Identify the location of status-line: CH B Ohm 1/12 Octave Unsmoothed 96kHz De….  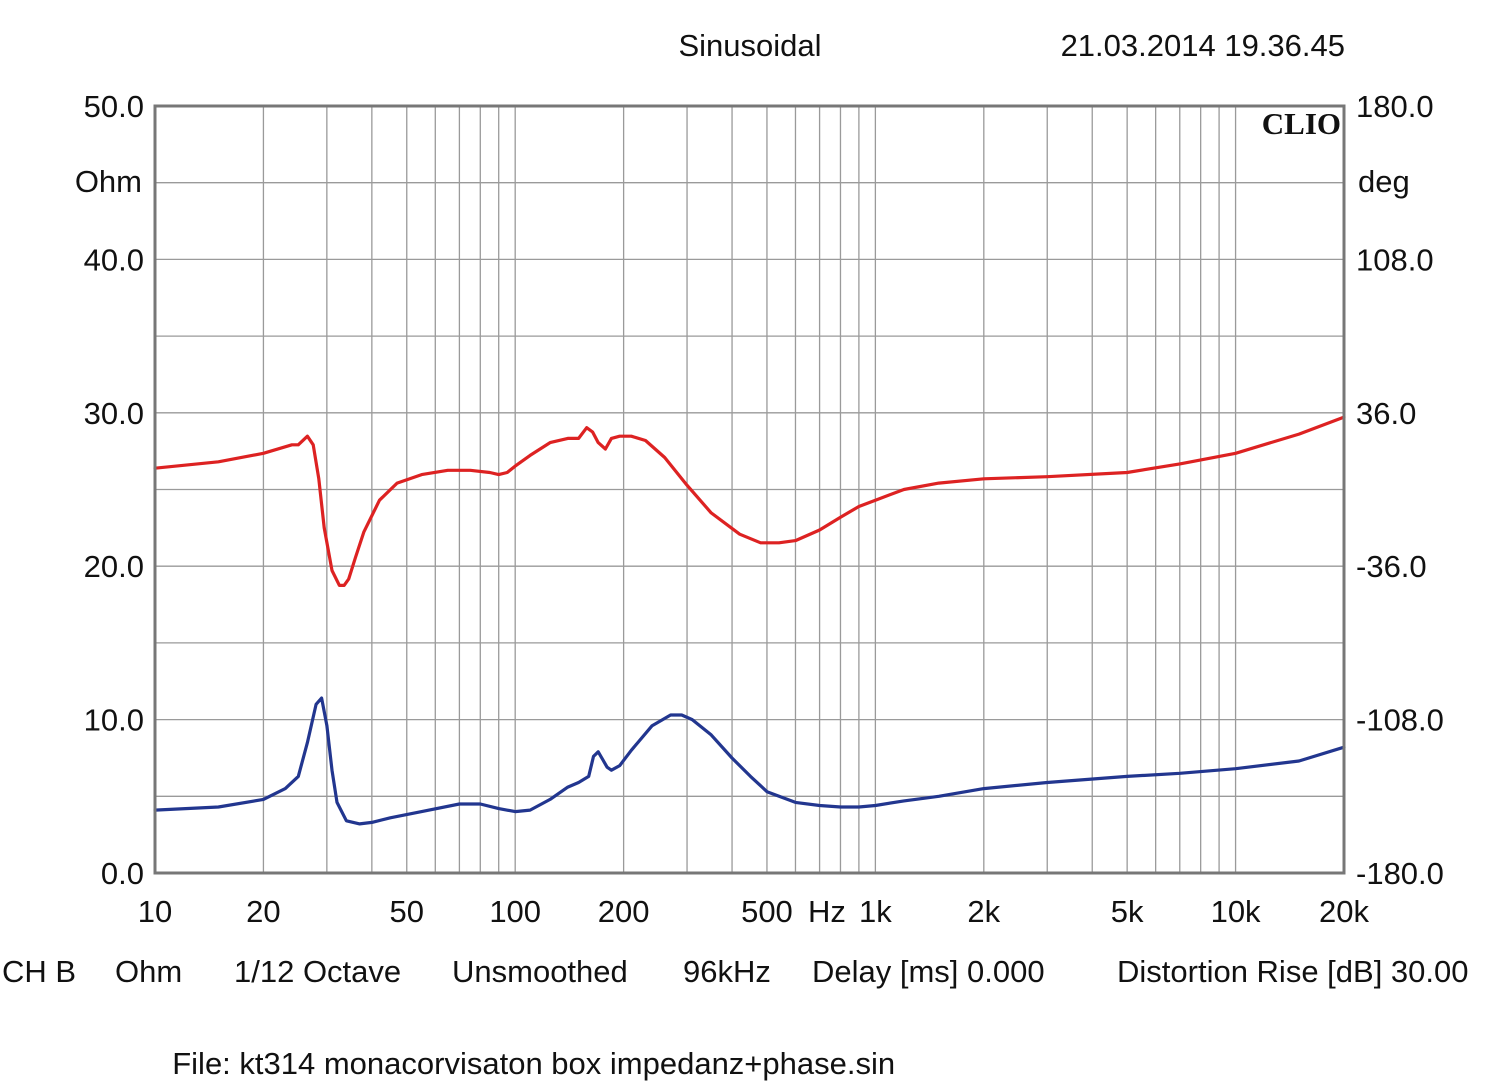
(750, 972).